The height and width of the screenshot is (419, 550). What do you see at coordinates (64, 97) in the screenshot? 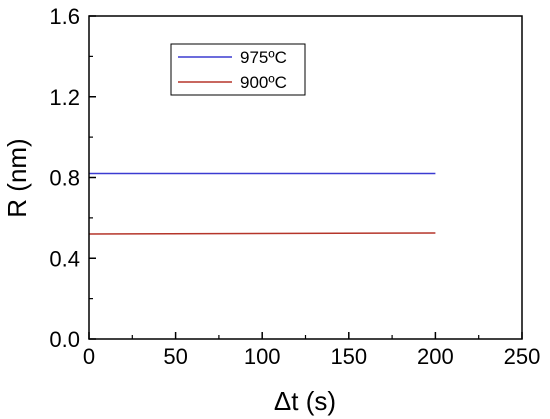
I see `y-tick-label: 1.2` at bounding box center [64, 97].